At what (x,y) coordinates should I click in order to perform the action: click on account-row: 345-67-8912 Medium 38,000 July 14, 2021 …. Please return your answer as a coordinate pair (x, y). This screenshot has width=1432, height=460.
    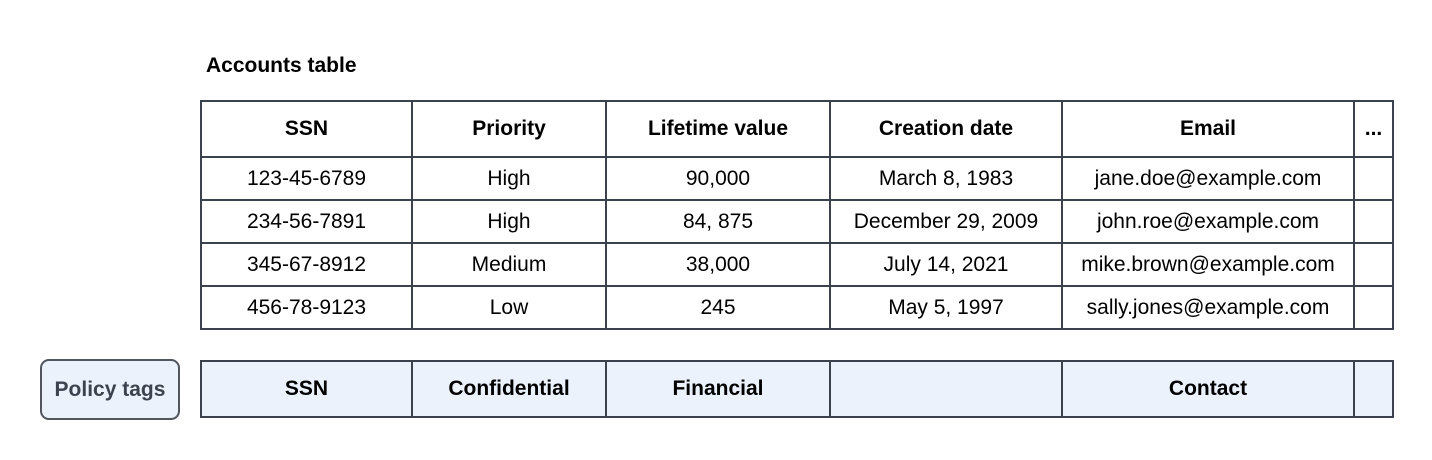
    Looking at the image, I should click on (797, 264).